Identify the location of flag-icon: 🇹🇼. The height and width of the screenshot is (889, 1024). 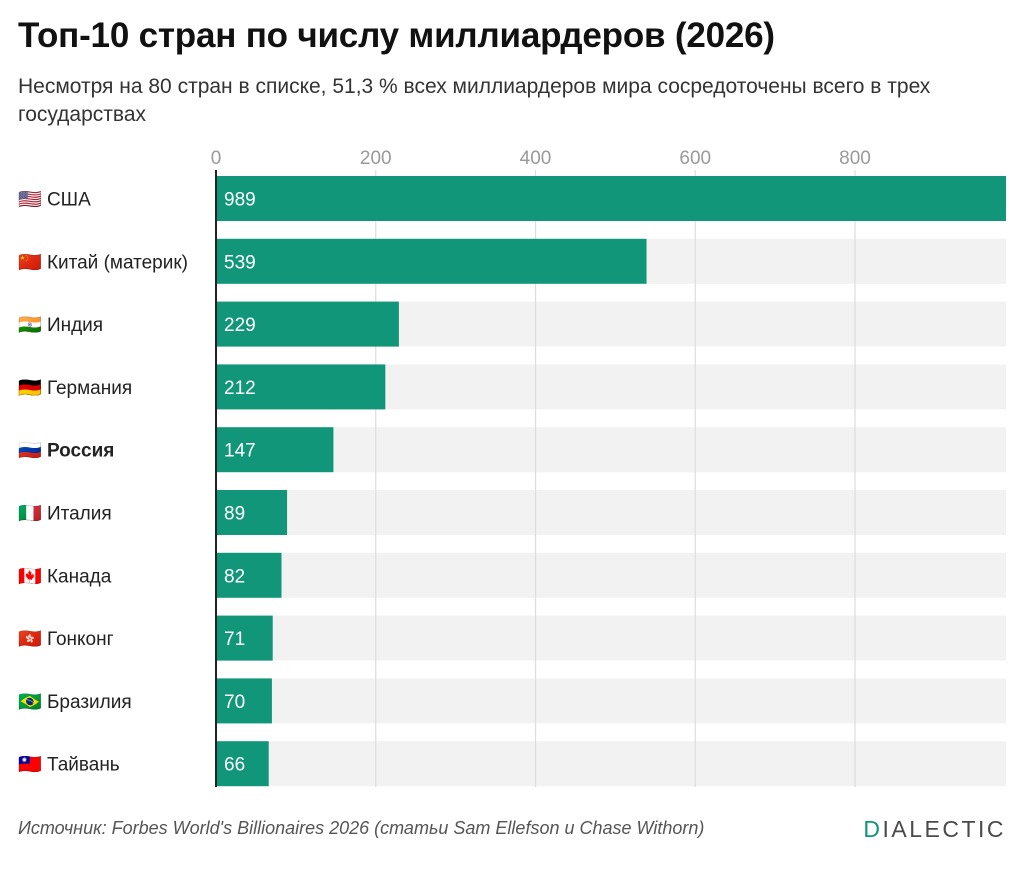
(32, 765).